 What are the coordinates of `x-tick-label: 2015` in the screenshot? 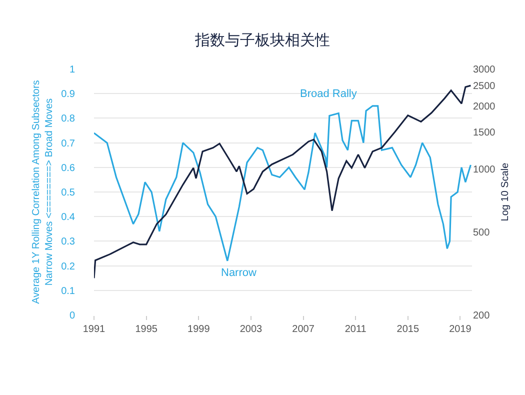 It's located at (408, 329).